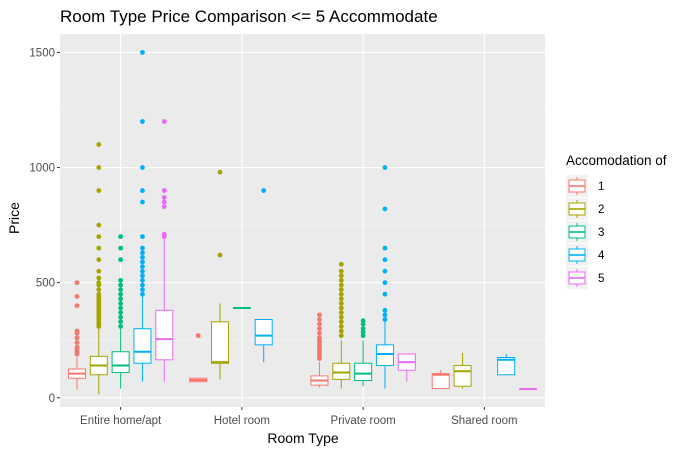 The width and height of the screenshot is (688, 453). Describe the element at coordinates (121, 421) in the screenshot. I see `x-tick-label: Entire home/apt` at that location.